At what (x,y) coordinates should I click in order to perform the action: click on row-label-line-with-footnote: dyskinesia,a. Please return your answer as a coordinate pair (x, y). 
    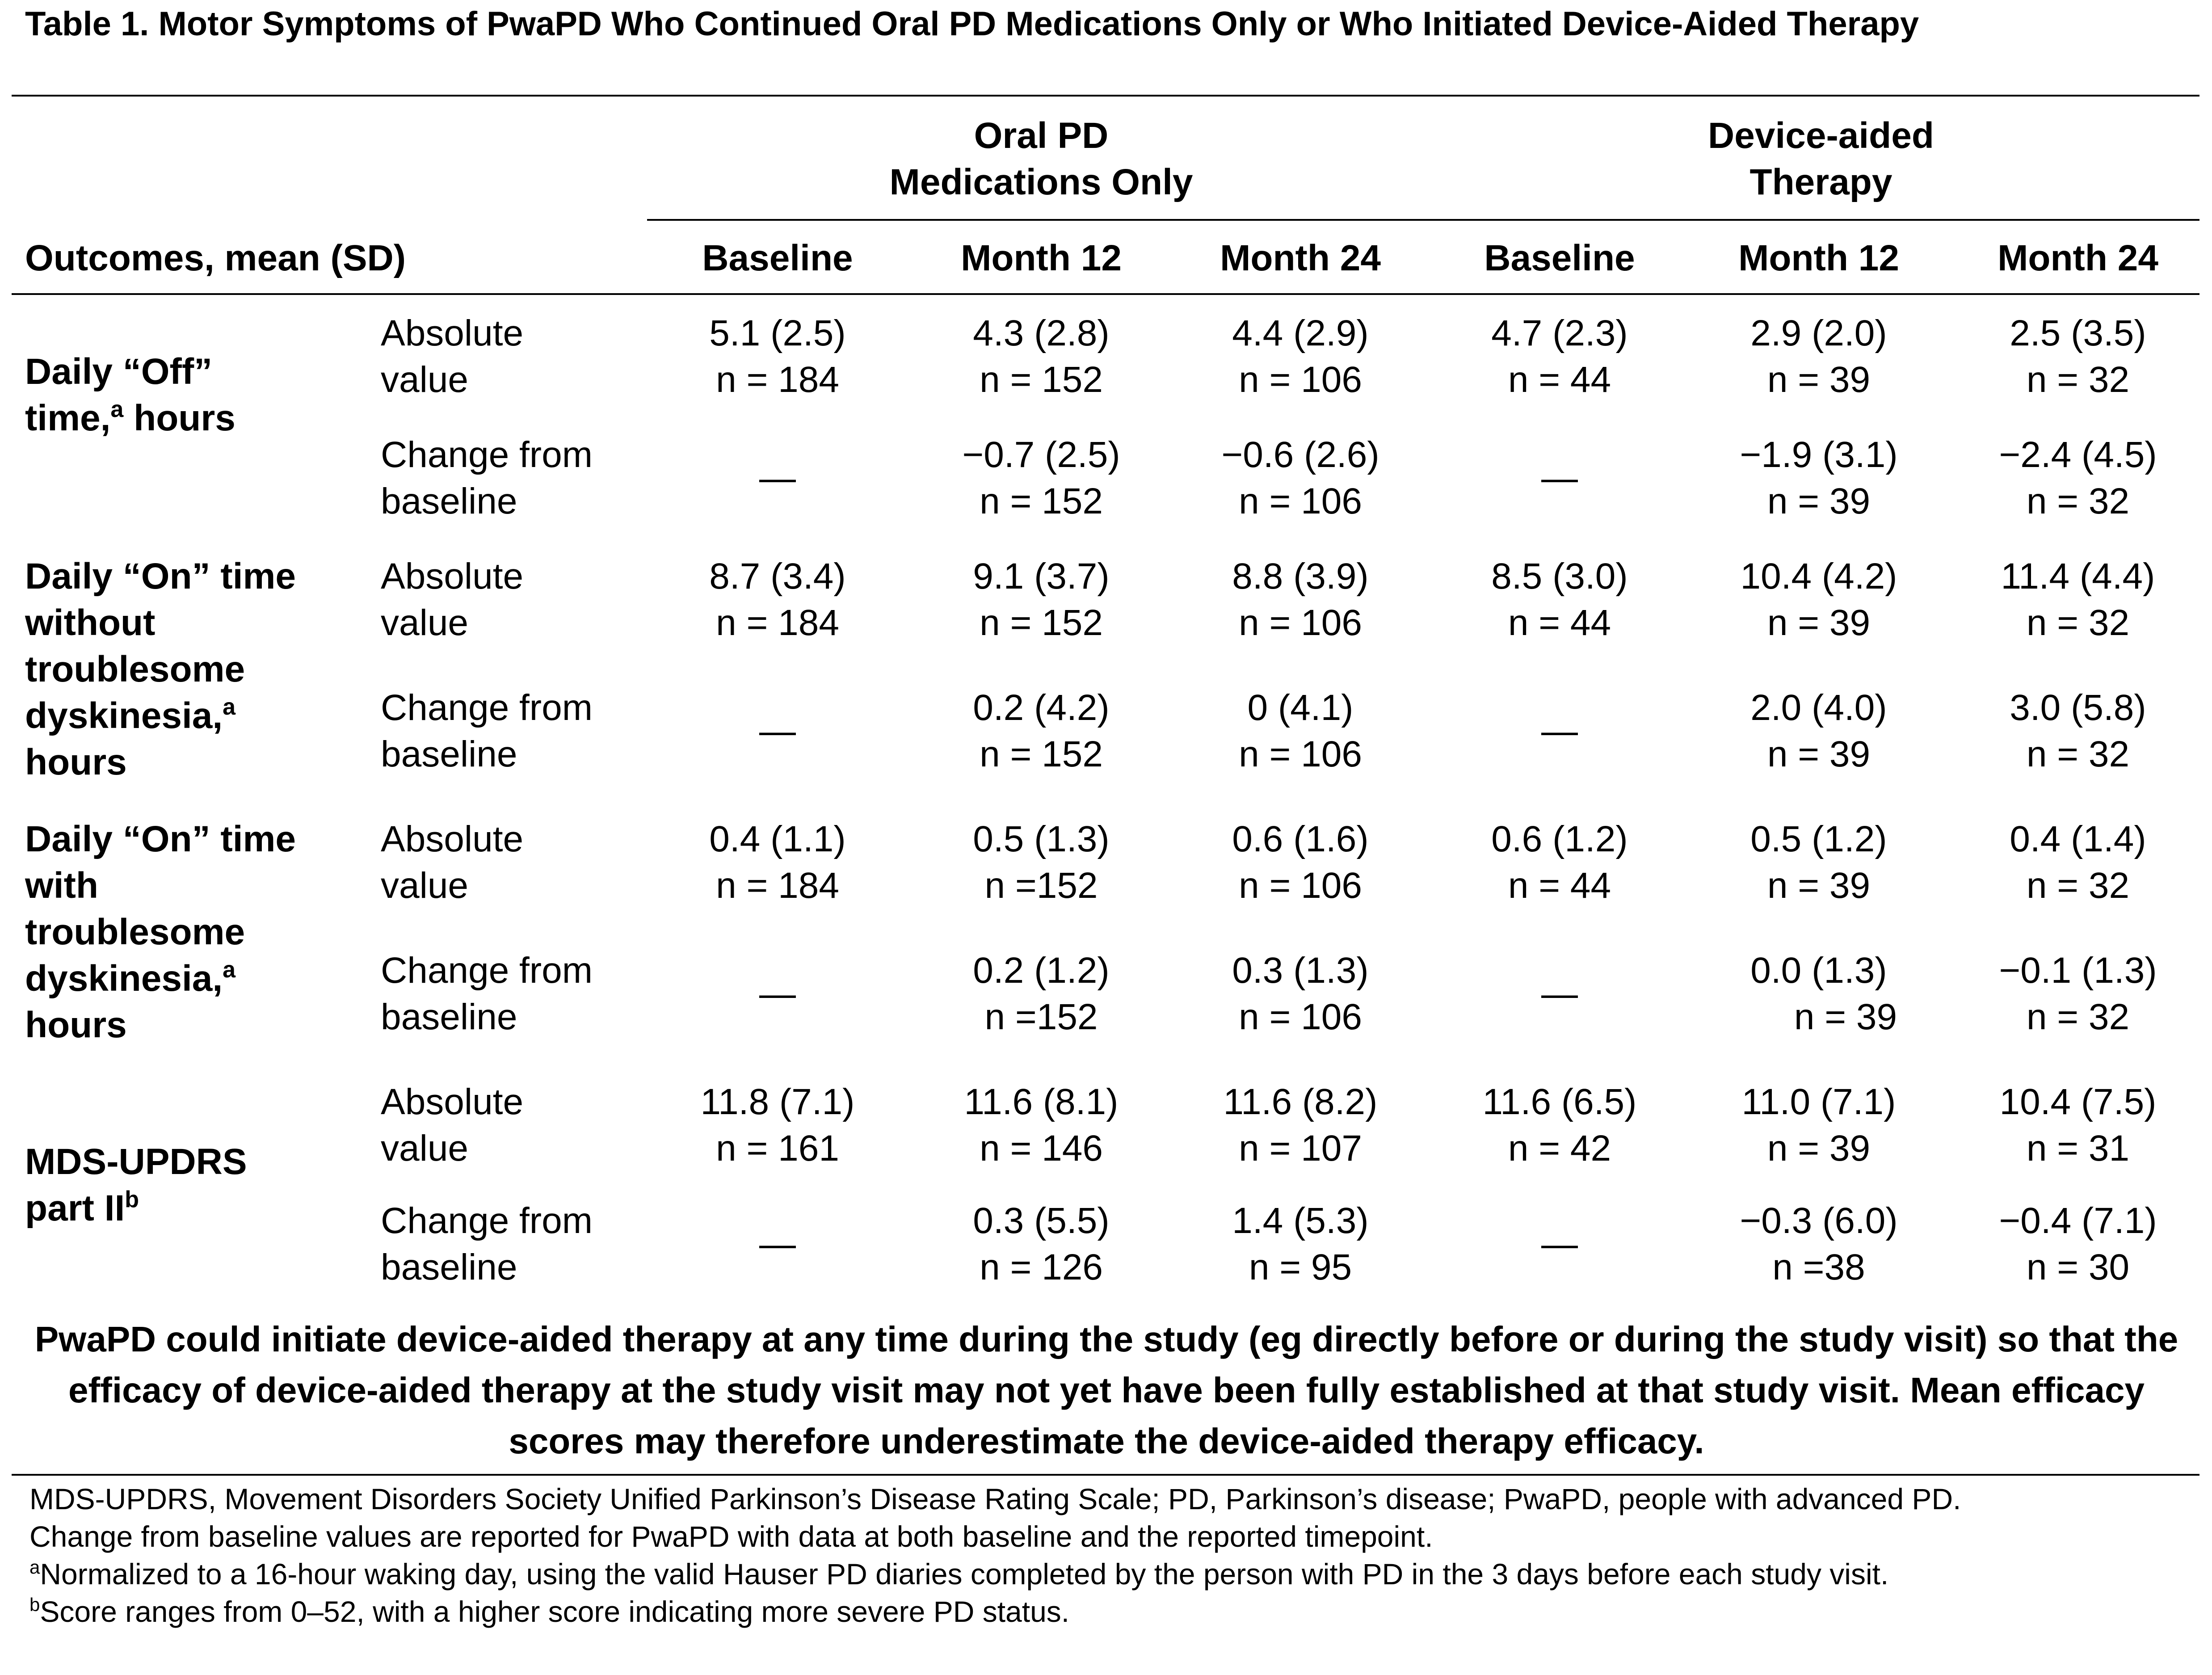
    Looking at the image, I should click on (199, 716).